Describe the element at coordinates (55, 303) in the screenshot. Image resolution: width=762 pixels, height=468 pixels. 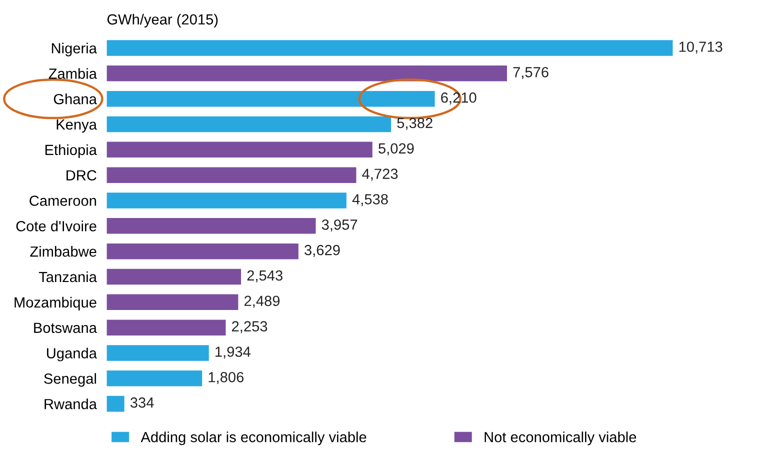
I see `y-tick-label: Mozambique` at that location.